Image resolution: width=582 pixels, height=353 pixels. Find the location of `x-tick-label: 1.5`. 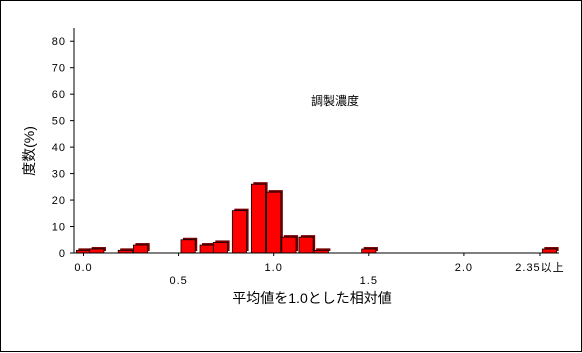

x-tick-label: 1.5 is located at coordinates (369, 281).